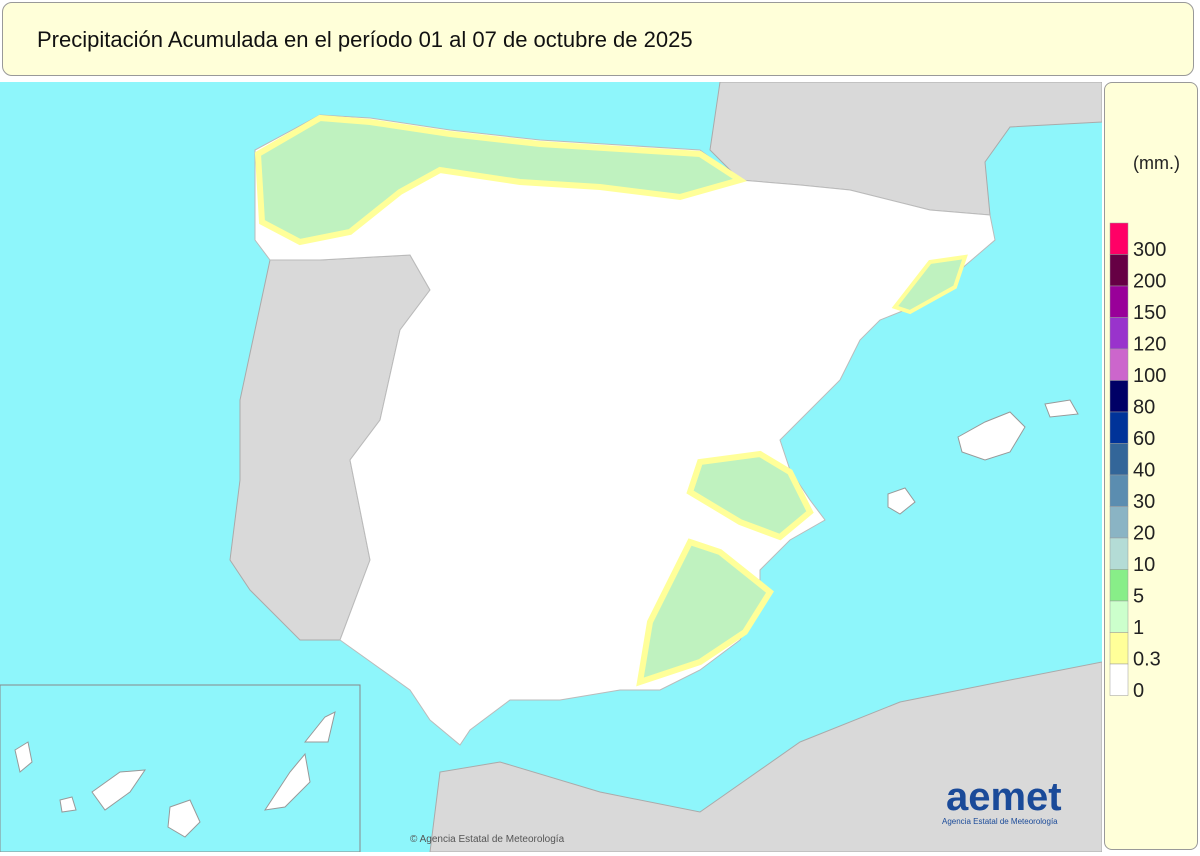  I want to click on legend-label: 40, so click(1144, 470).